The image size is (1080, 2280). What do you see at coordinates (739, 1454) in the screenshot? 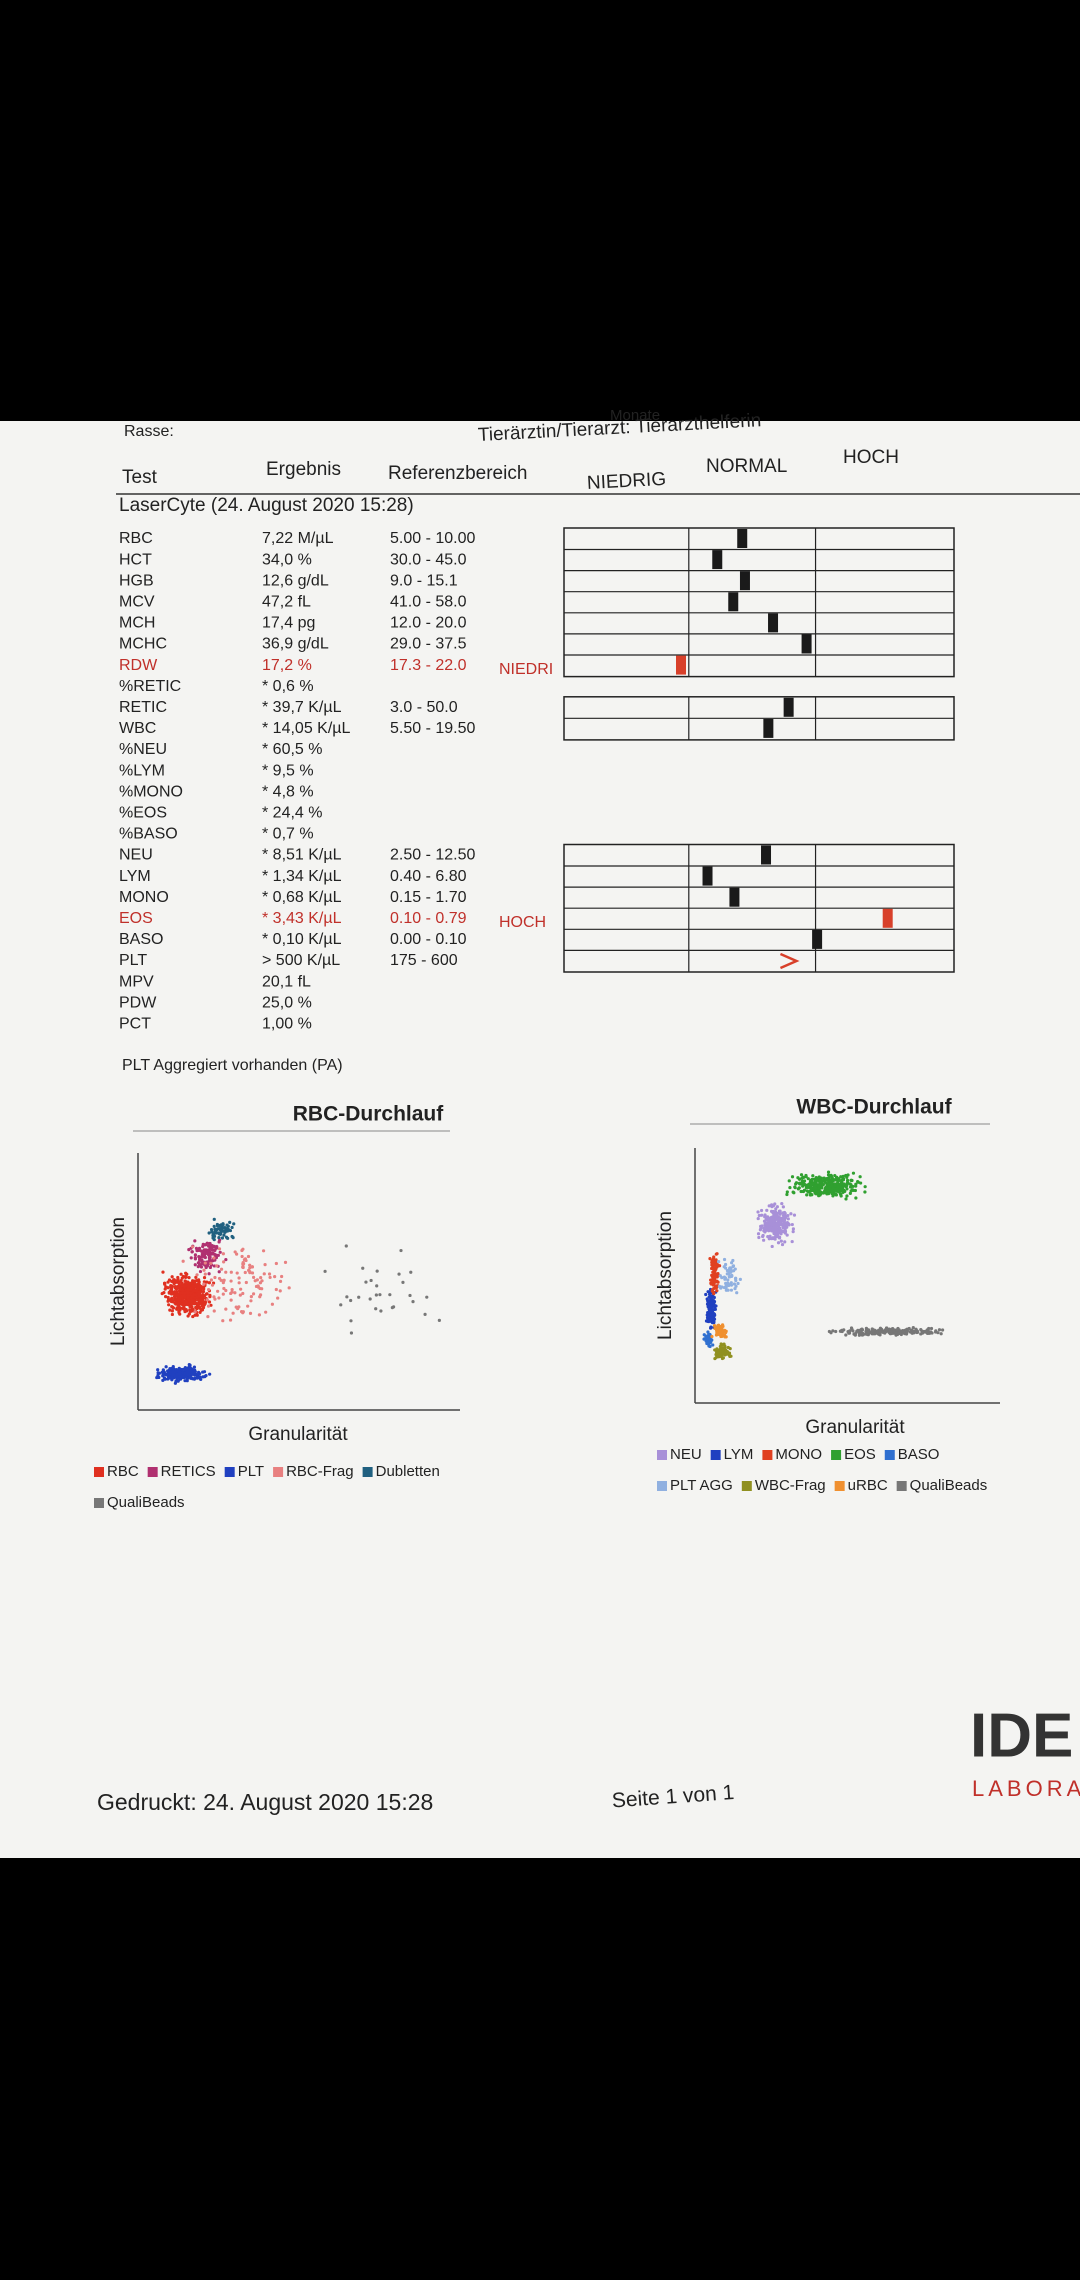
I see `legend-label: LYM` at bounding box center [739, 1454].